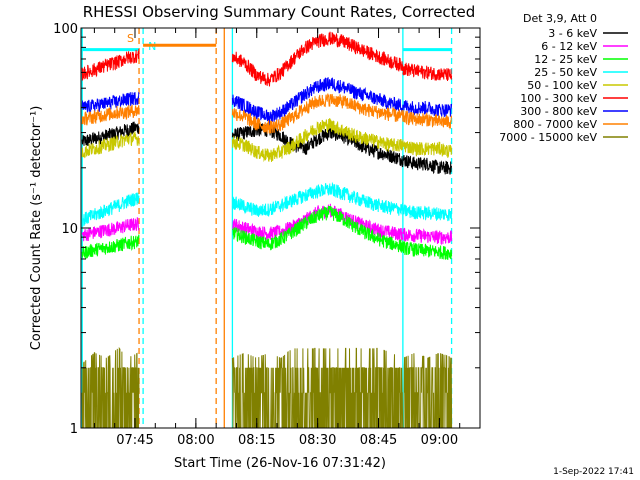 The image size is (640, 480). What do you see at coordinates (565, 59) in the screenshot?
I see `legend-label-2: 12 - 25 keV` at bounding box center [565, 59].